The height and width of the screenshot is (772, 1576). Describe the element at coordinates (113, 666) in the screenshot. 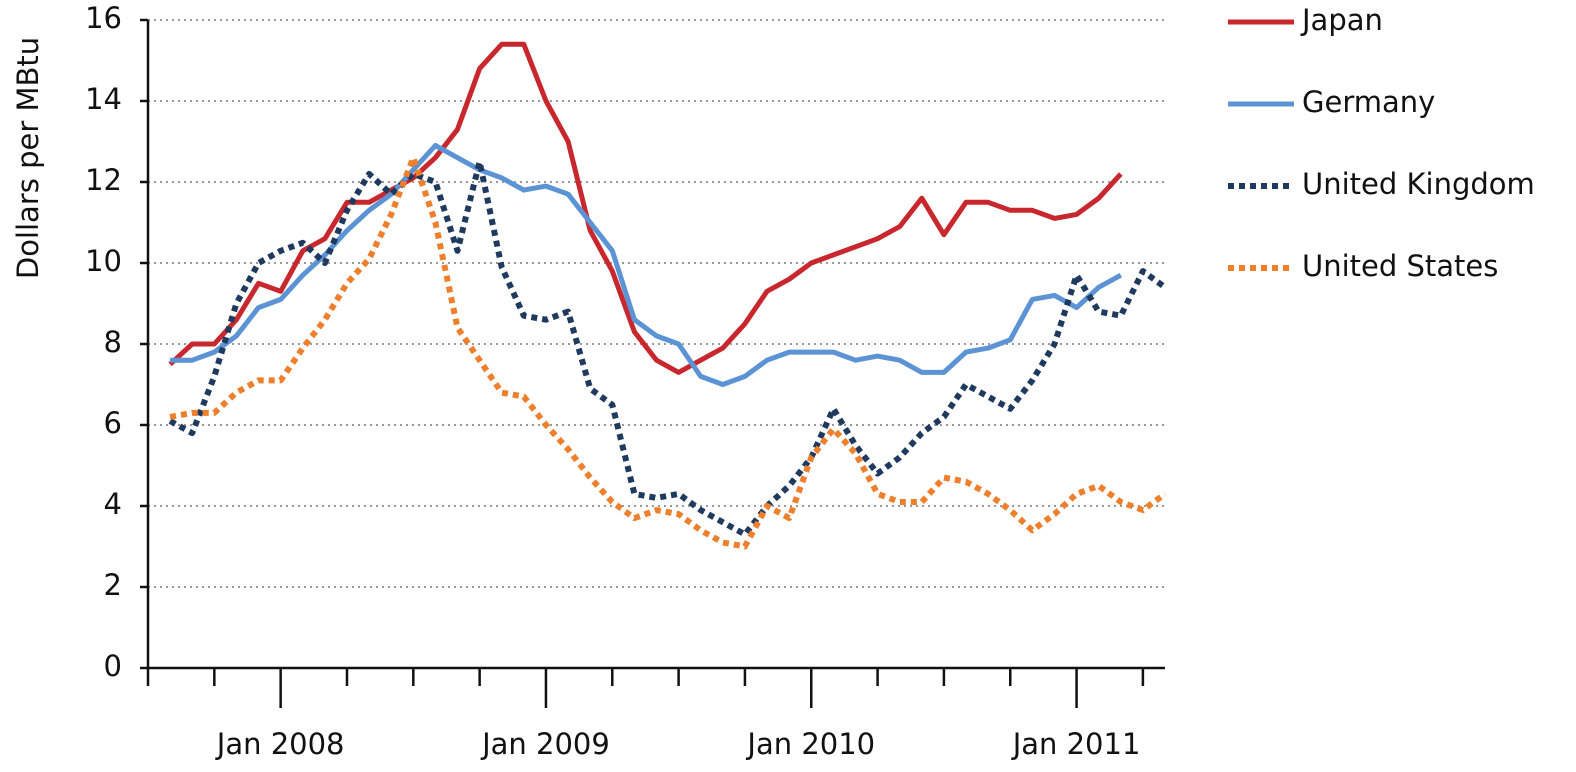

I see `y-tick-label: 0` at that location.